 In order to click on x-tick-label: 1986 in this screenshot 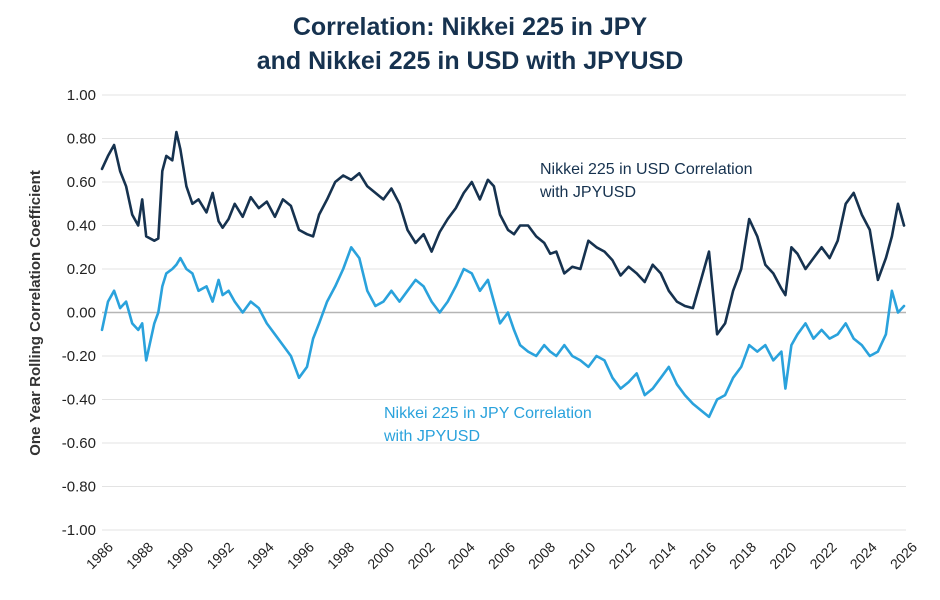, I will do `click(99, 555)`.